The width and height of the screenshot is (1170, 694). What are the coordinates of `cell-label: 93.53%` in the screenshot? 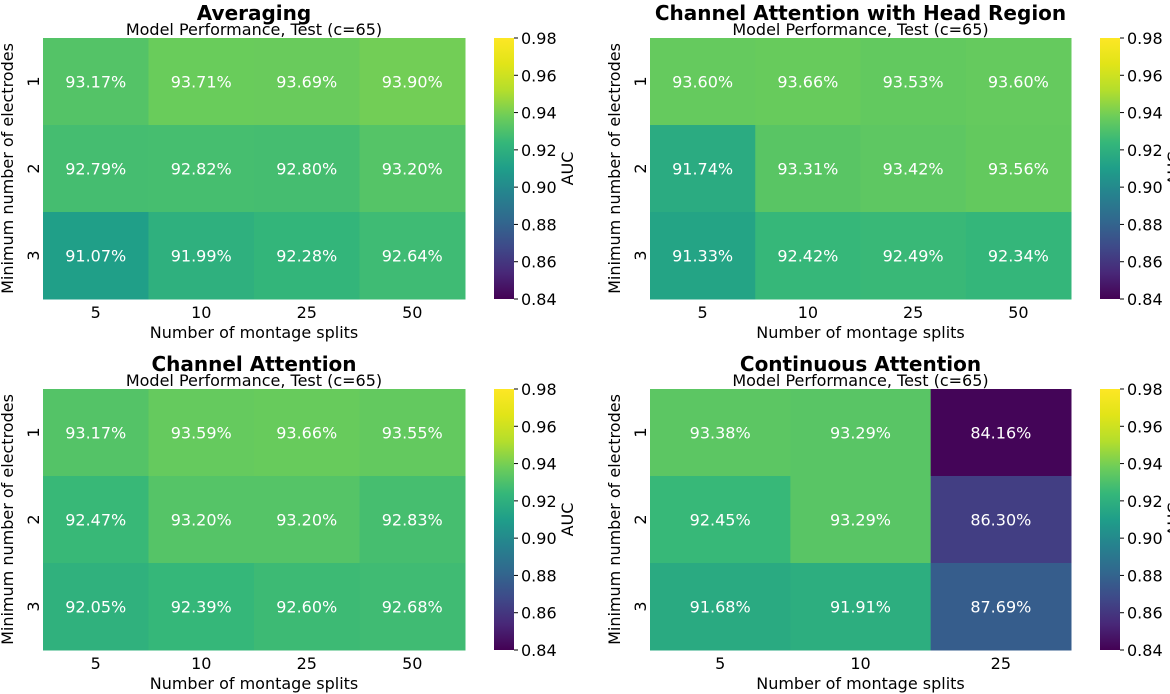 It's located at (913, 82).